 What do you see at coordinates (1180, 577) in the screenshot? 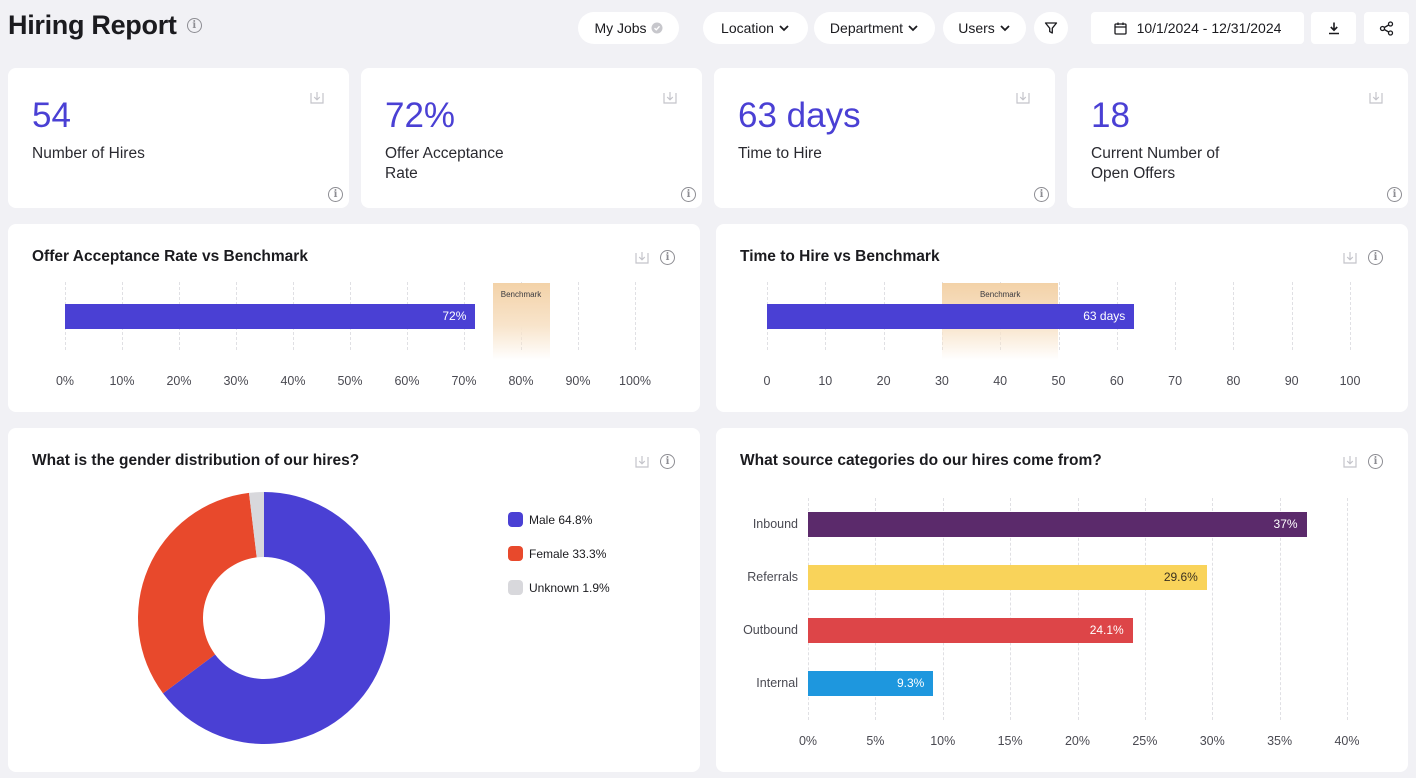
I see `bar-value-label: 29.6%` at bounding box center [1180, 577].